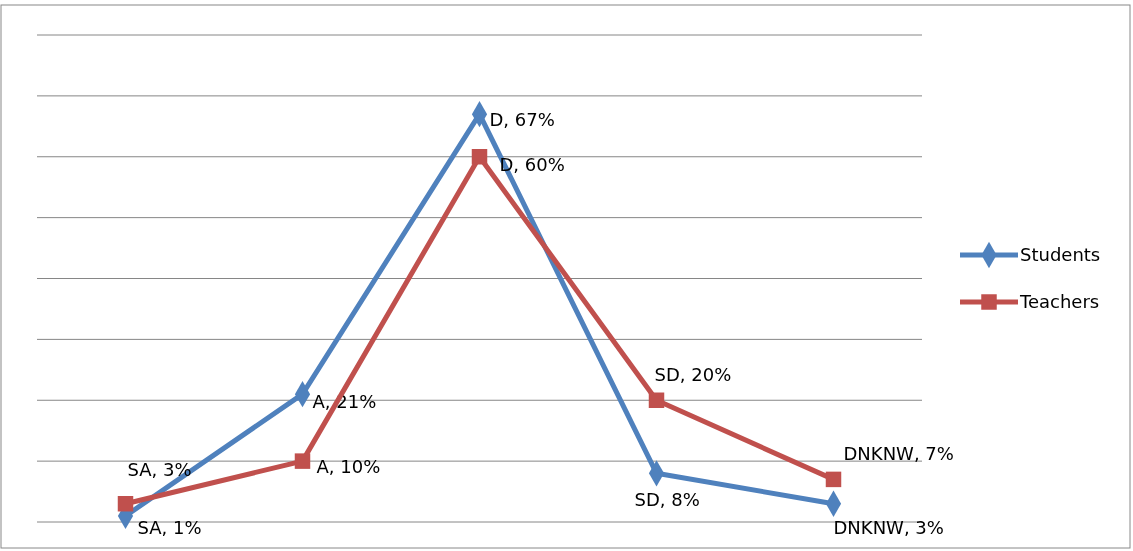 Image resolution: width=1133 pixels, height=551 pixels. I want to click on data-label: D, 67%, so click(522, 120).